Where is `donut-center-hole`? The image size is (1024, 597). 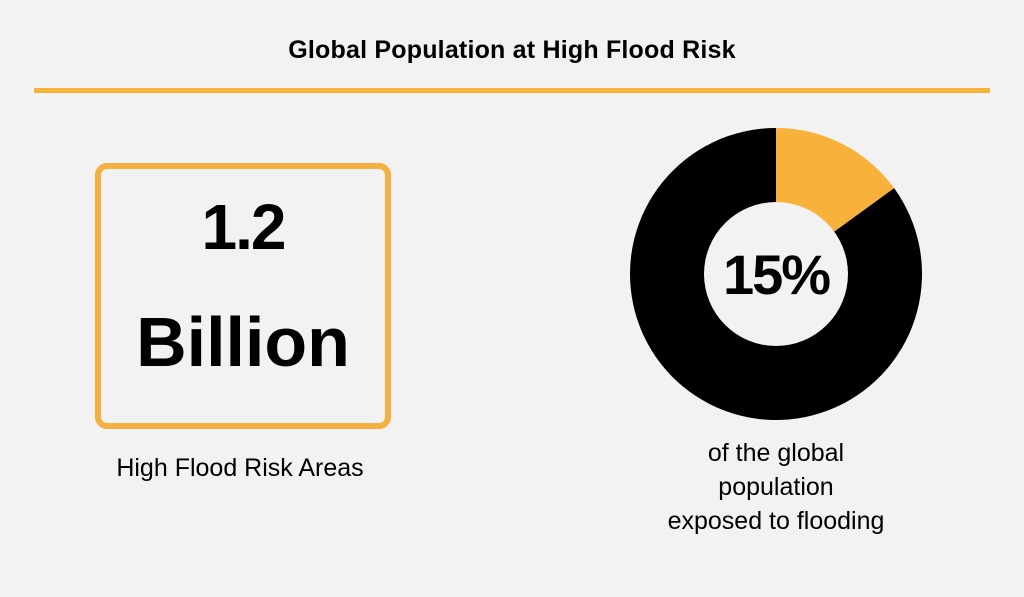
donut-center-hole is located at coordinates (776, 274).